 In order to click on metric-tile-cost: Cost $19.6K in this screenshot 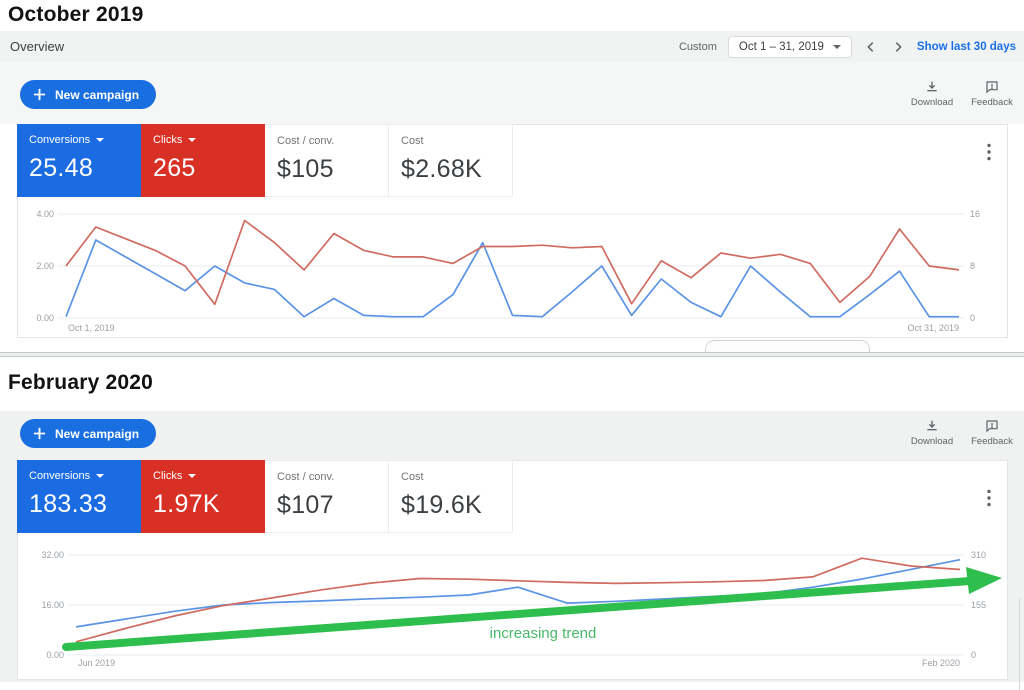, I will do `click(451, 496)`.